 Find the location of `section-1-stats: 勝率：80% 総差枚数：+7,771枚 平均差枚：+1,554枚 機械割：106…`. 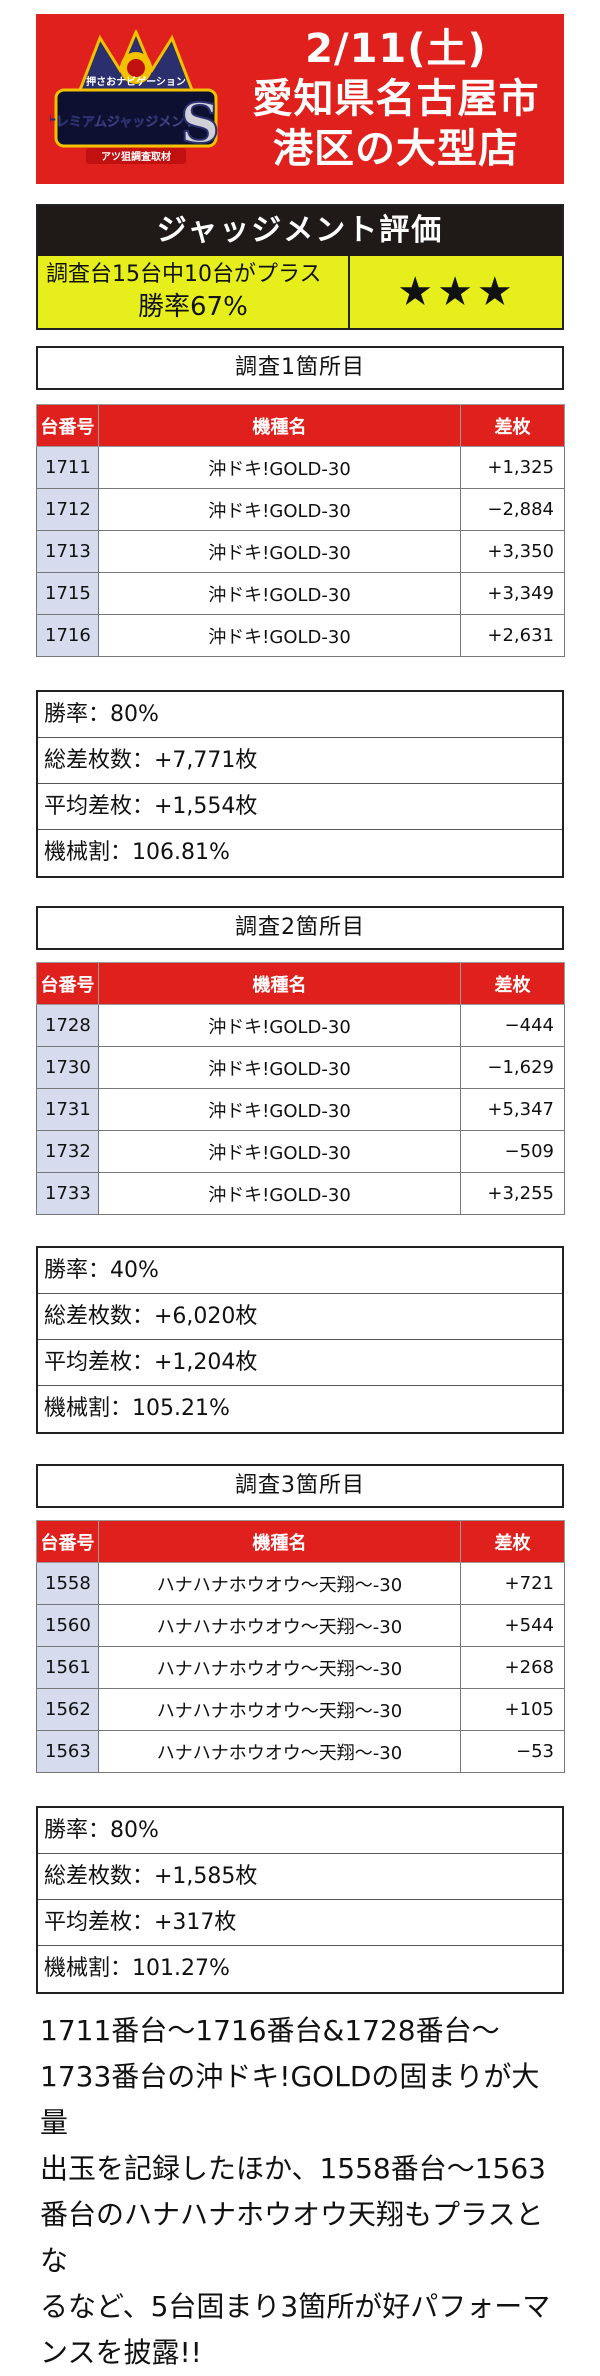

section-1-stats: 勝率：80% 総差枚数：+7,771枚 平均差枚：+1,554枚 機械割：106… is located at coordinates (300, 784).